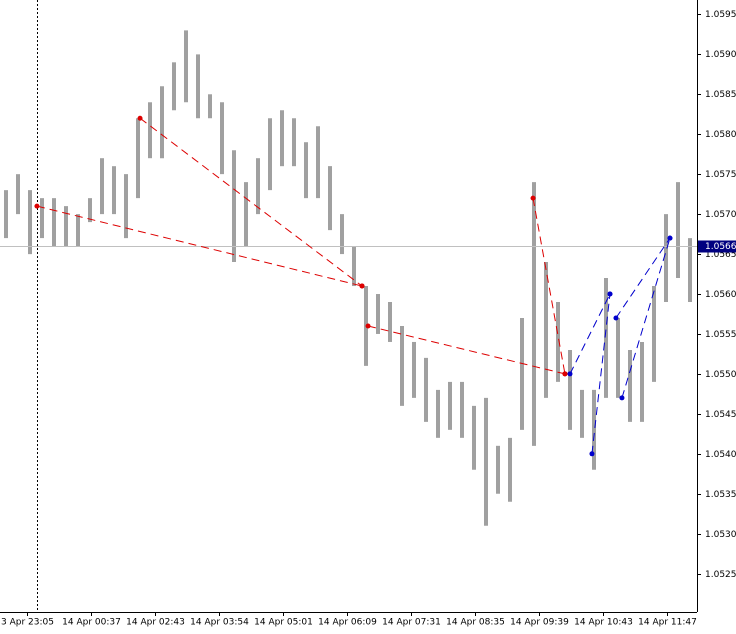  What do you see at coordinates (720, 95) in the screenshot?
I see `y-tick-label: 1.0585` at bounding box center [720, 95].